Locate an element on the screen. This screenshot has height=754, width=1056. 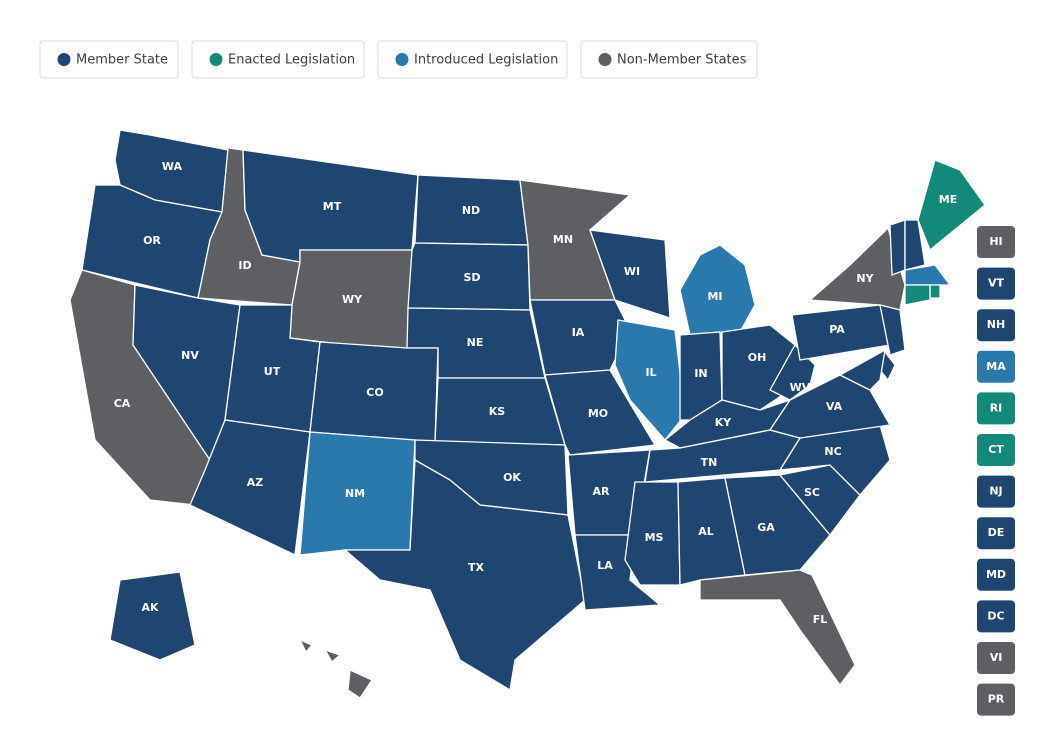
state-label: GA is located at coordinates (766, 527).